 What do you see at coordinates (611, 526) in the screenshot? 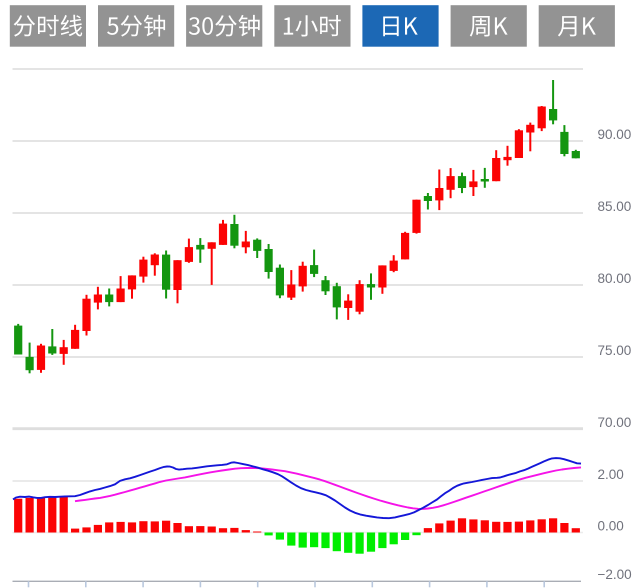
I see `svg-text: 0.00` at bounding box center [611, 526].